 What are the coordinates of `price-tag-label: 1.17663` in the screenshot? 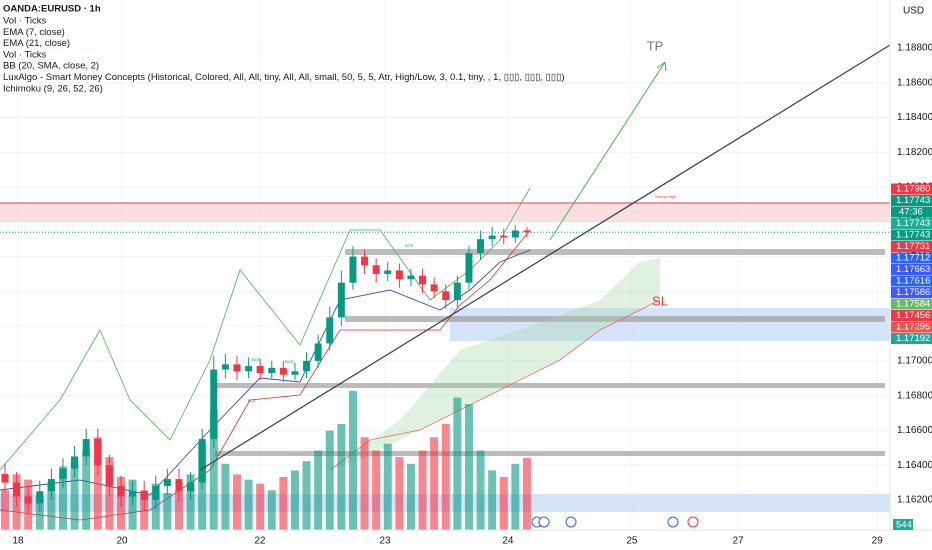 It's located at (913, 269).